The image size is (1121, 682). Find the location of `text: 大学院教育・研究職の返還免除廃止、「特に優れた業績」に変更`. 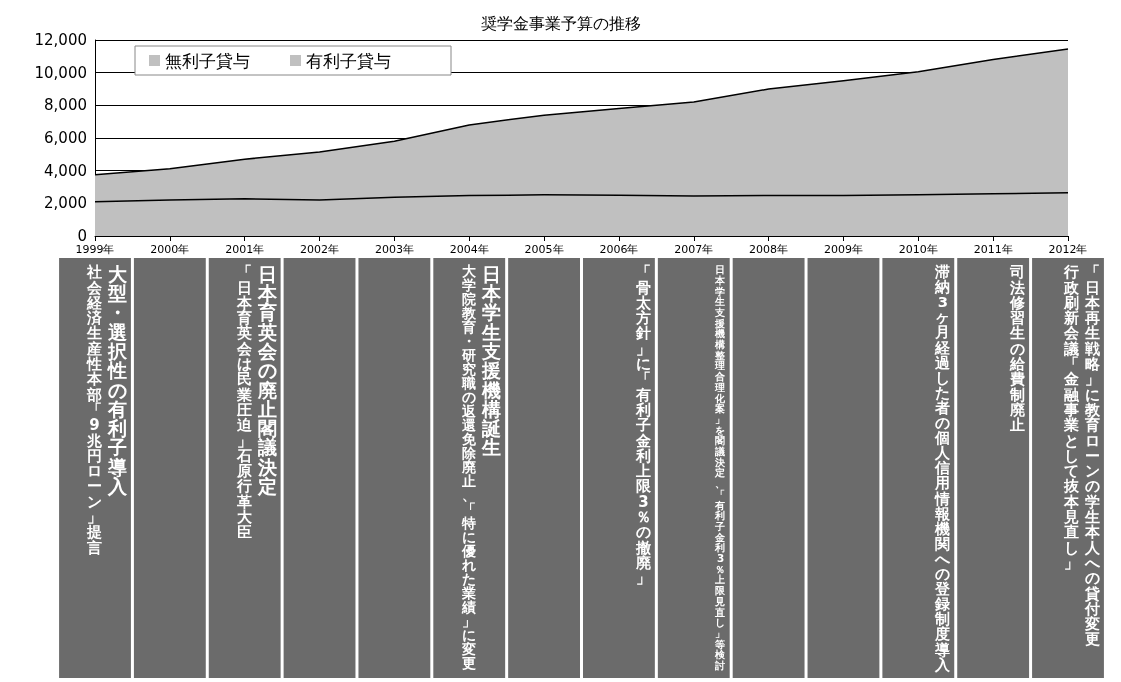

text: 大学院教育・研究職の返還免除廃止、「特に優れた業績」に変更 is located at coordinates (469, 467).